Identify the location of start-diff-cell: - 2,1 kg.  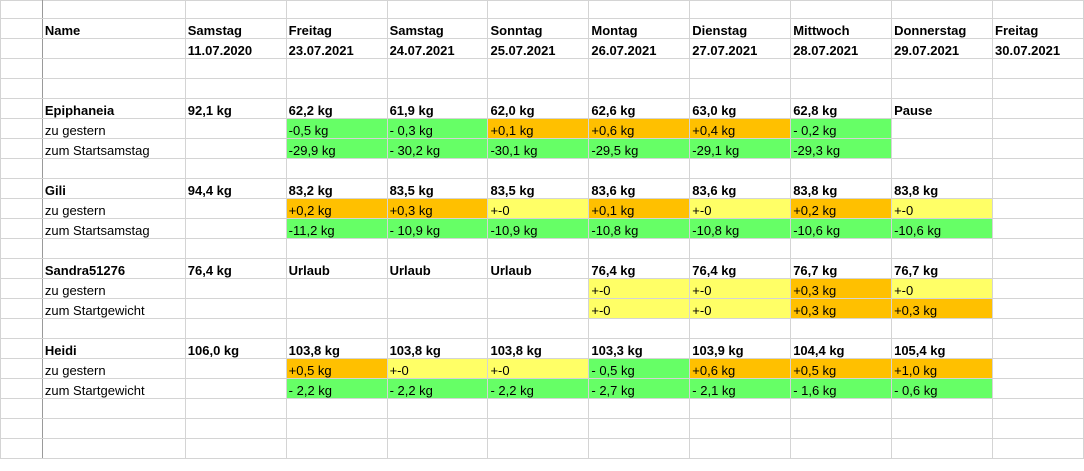
(740, 388).